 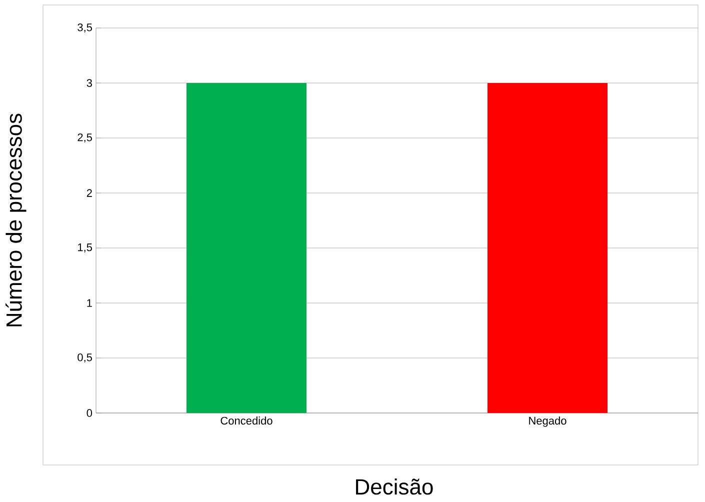 I want to click on x-tick-label: Negado, so click(x=547, y=421).